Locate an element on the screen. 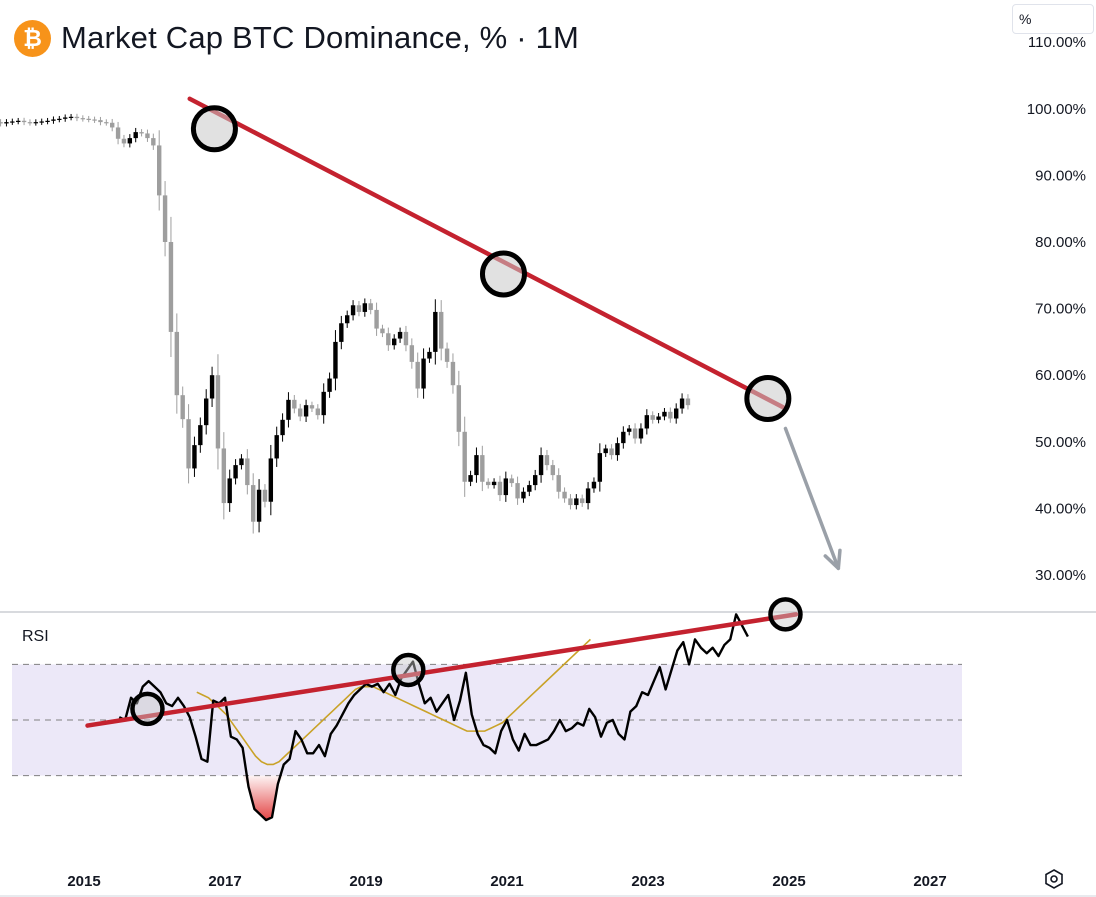 This screenshot has width=1096, height=897. rsi-trendline is located at coordinates (442, 670).